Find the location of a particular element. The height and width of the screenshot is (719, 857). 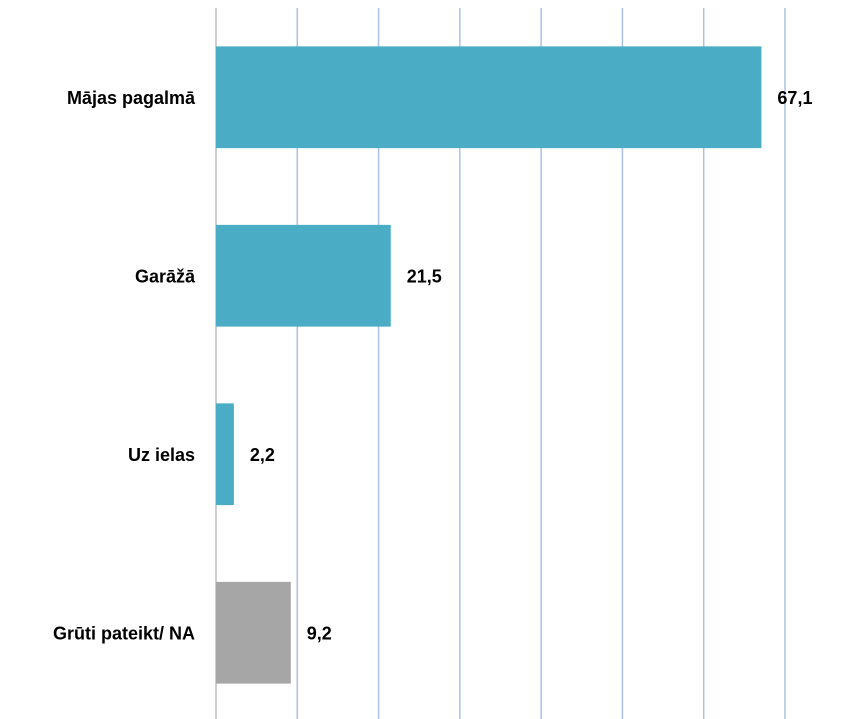

y-tick-label: Garāžā is located at coordinates (165, 277).